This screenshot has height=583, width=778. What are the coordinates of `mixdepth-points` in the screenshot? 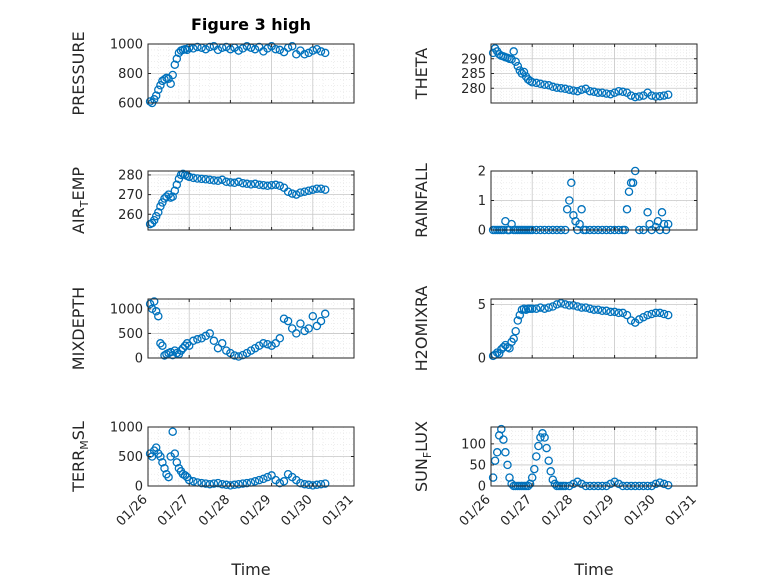 It's located at (237, 329).